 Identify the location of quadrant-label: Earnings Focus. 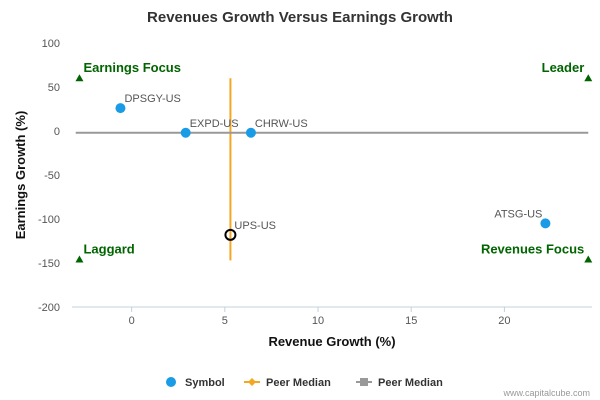
(132, 67).